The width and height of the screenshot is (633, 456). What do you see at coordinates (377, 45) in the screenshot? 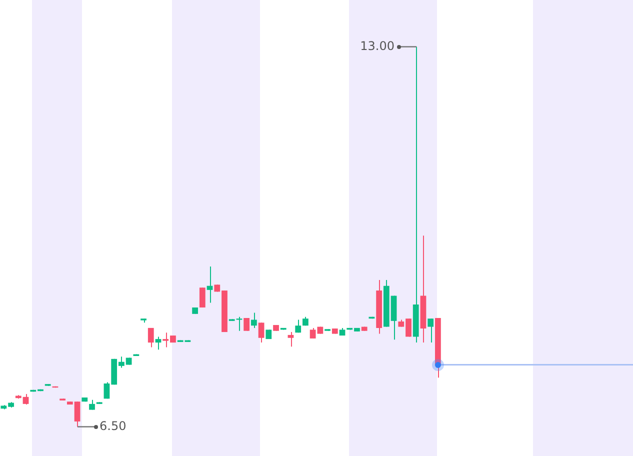
I see `annotation: 13.00` at bounding box center [377, 45].